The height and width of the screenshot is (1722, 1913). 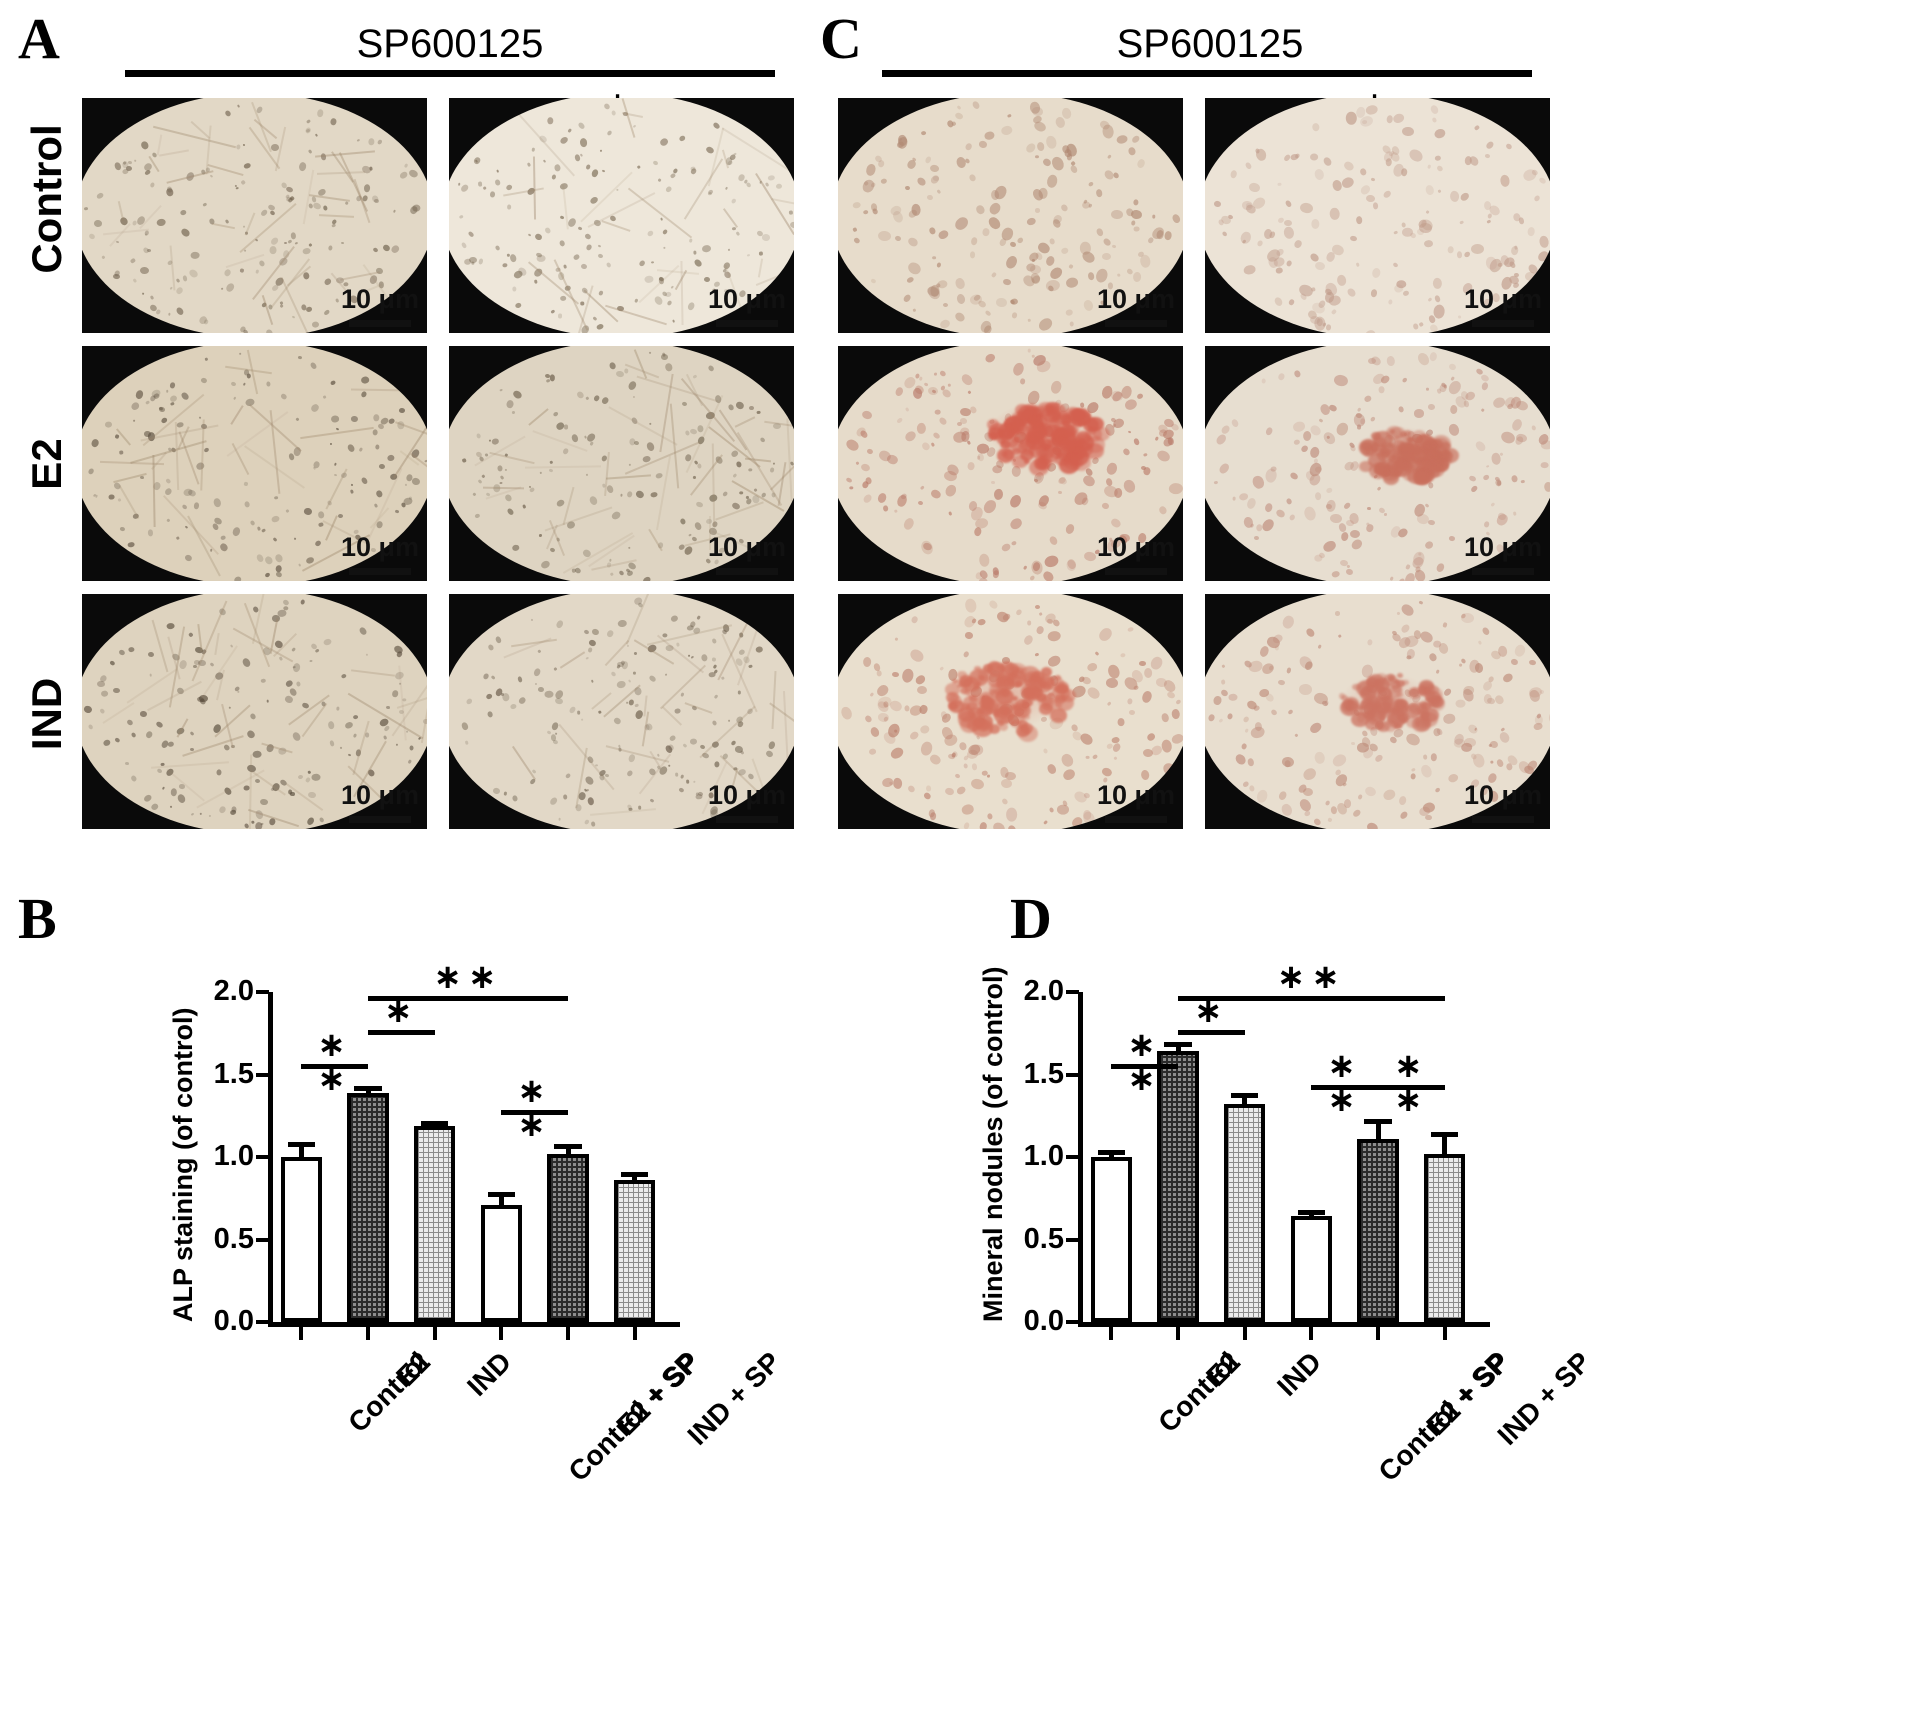 What do you see at coordinates (1010, 463) in the screenshot?
I see `micrograph-c-r2-c1: 10 μm` at bounding box center [1010, 463].